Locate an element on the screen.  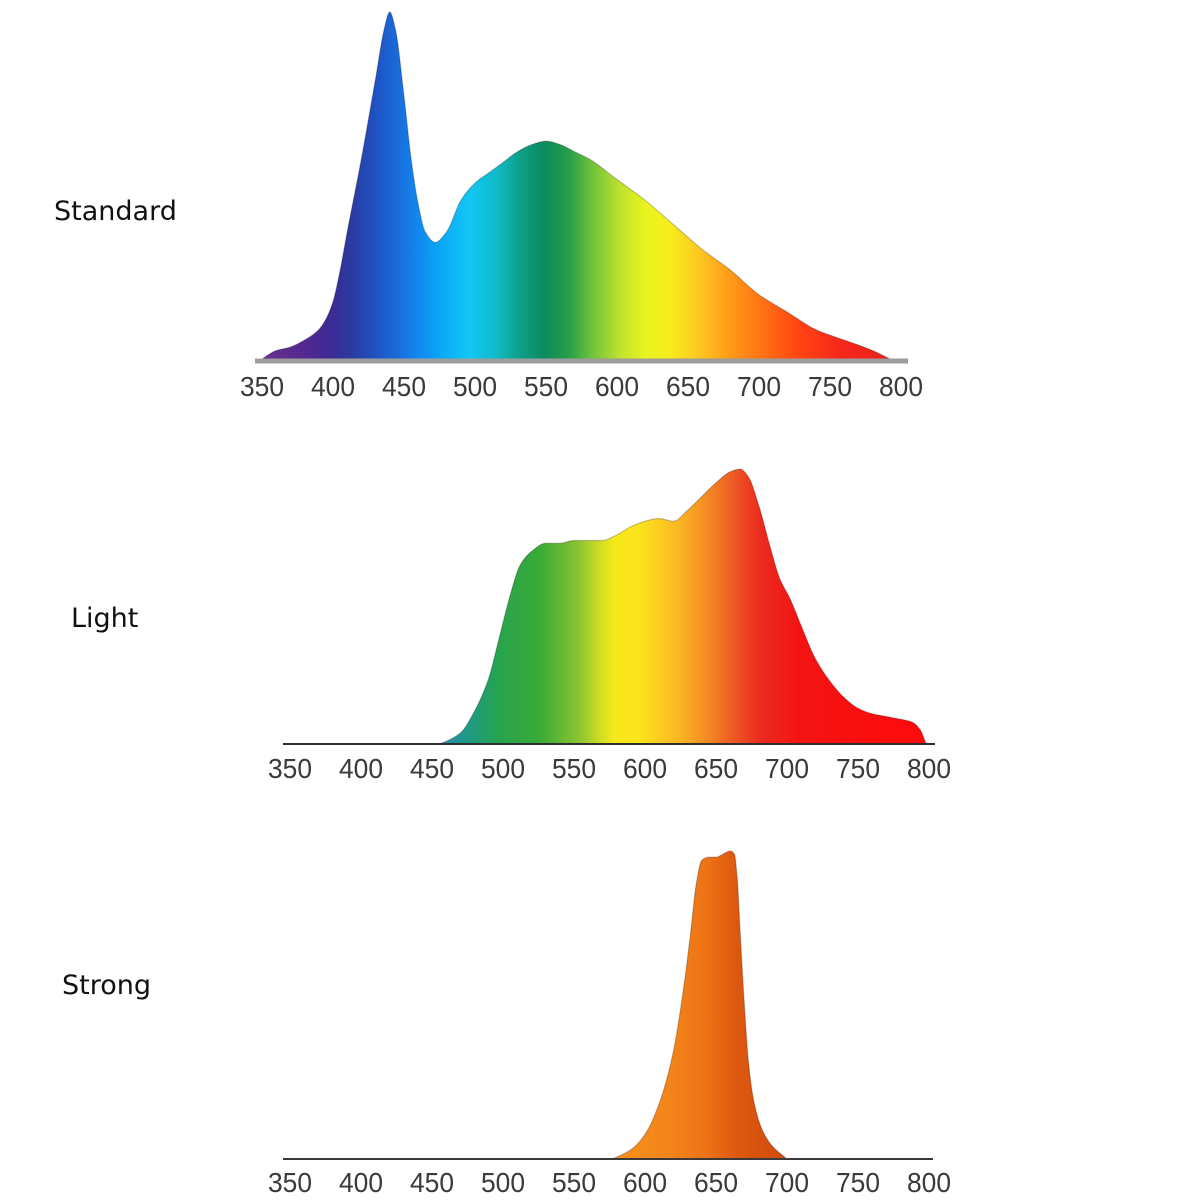
chart-title: Strong is located at coordinates (106, 985).